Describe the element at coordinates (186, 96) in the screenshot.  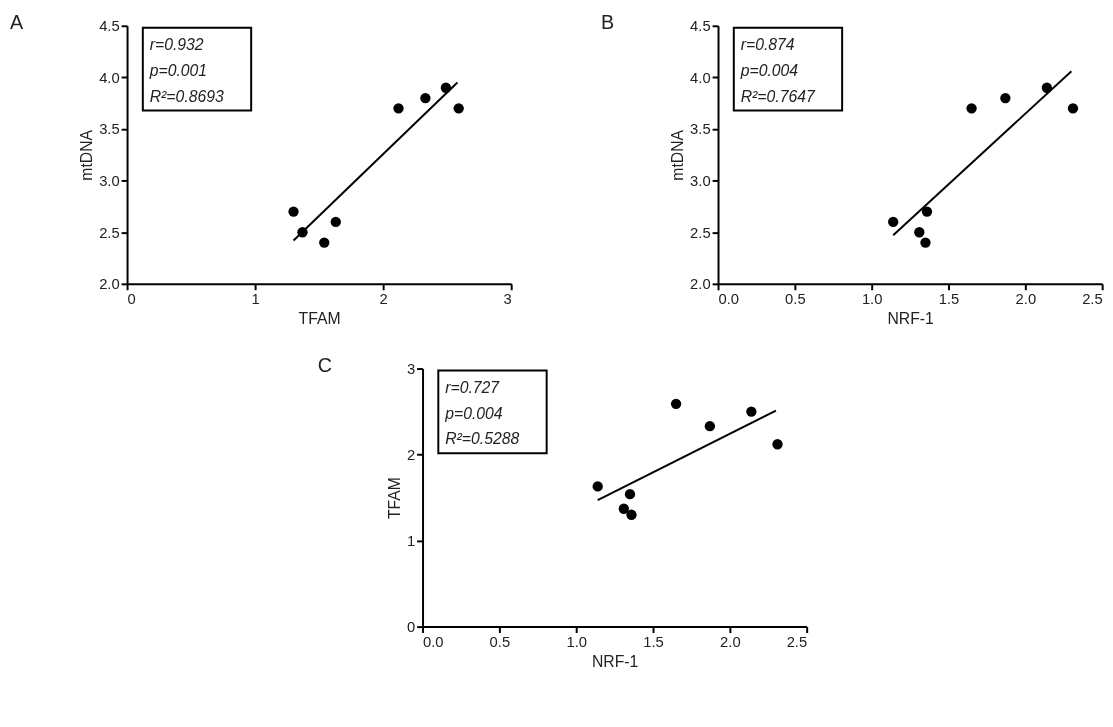
I see `annotation: R²=0.8693` at that location.